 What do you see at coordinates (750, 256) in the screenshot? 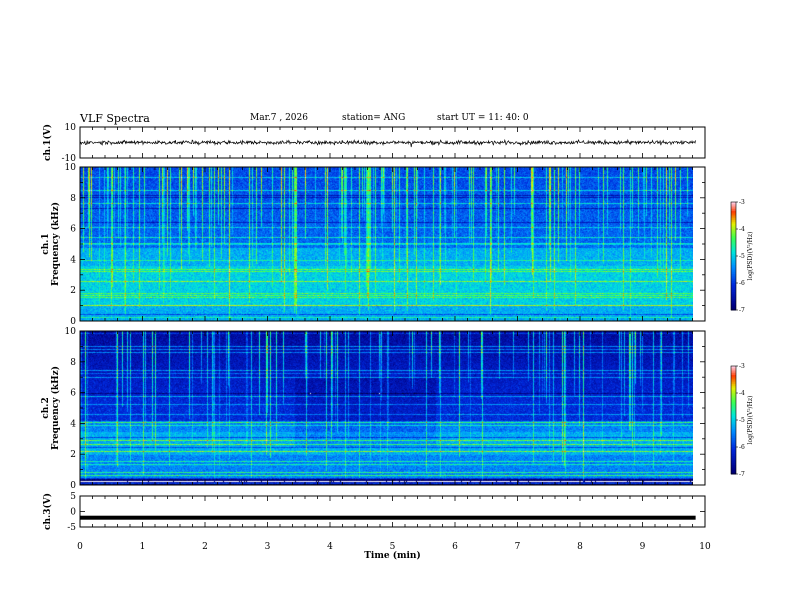
I see `colorbar-label: log(PSD)(V²/Hz)` at bounding box center [750, 256].